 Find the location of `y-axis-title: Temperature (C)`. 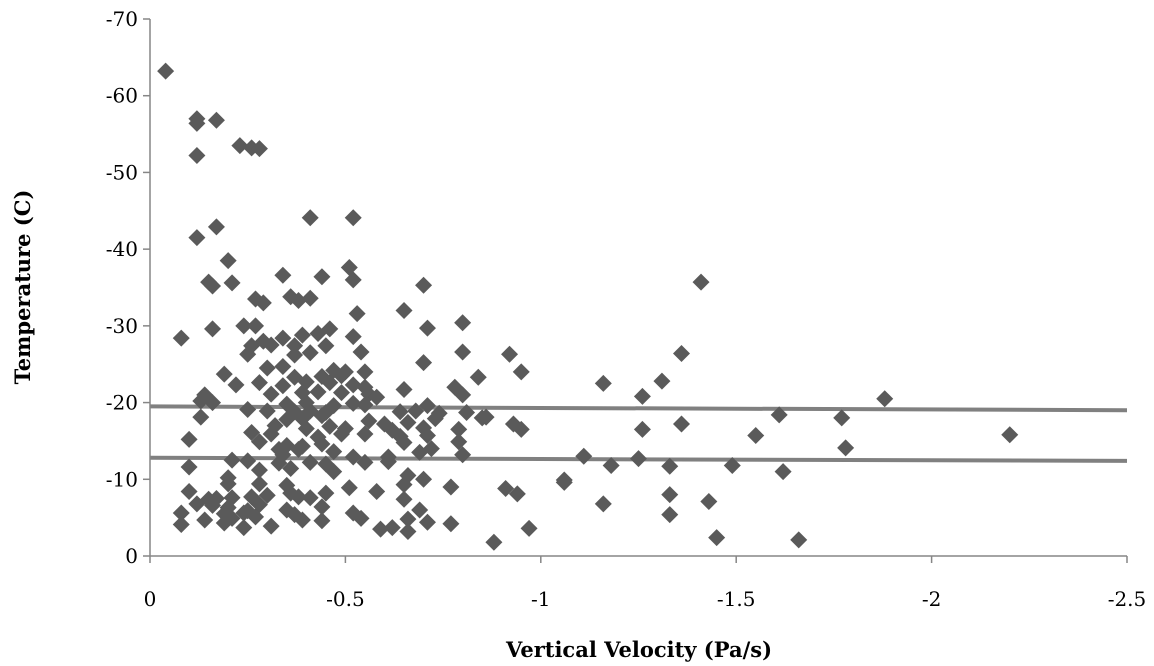

y-axis-title: Temperature (C) is located at coordinates (22, 287).